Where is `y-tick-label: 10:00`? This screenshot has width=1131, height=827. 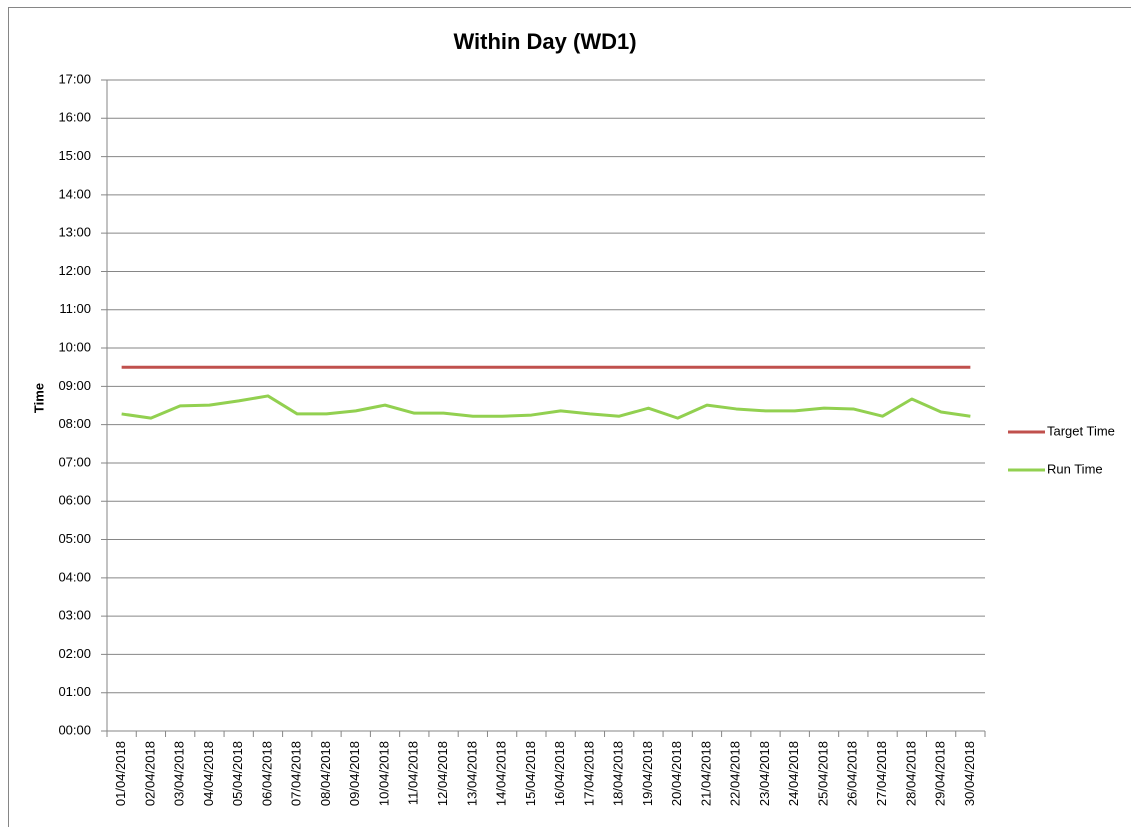 y-tick-label: 10:00 is located at coordinates (74, 346).